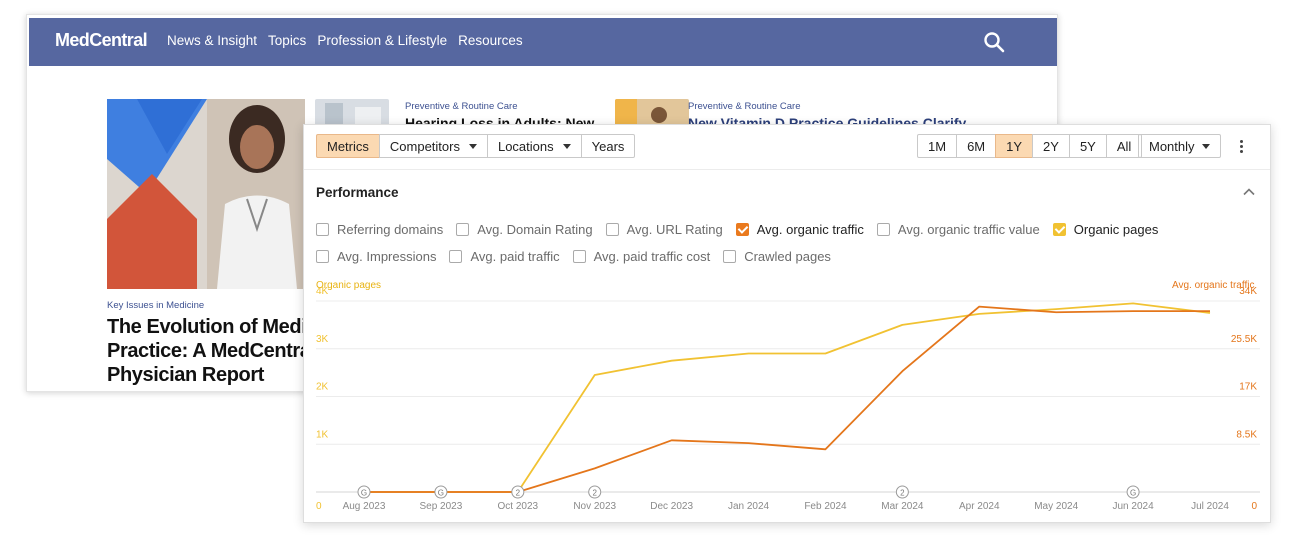 The height and width of the screenshot is (559, 1300). What do you see at coordinates (379, 229) in the screenshot?
I see `metric-referring-domains: Referring domains` at bounding box center [379, 229].